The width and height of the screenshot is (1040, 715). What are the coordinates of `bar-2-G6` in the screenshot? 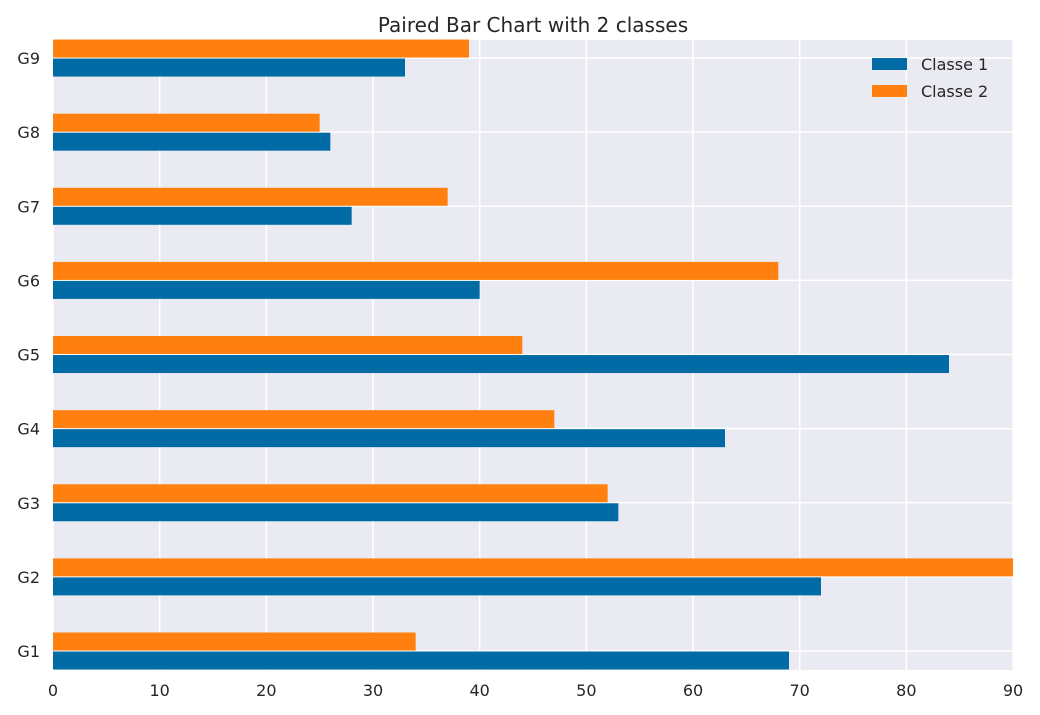 It's located at (416, 270).